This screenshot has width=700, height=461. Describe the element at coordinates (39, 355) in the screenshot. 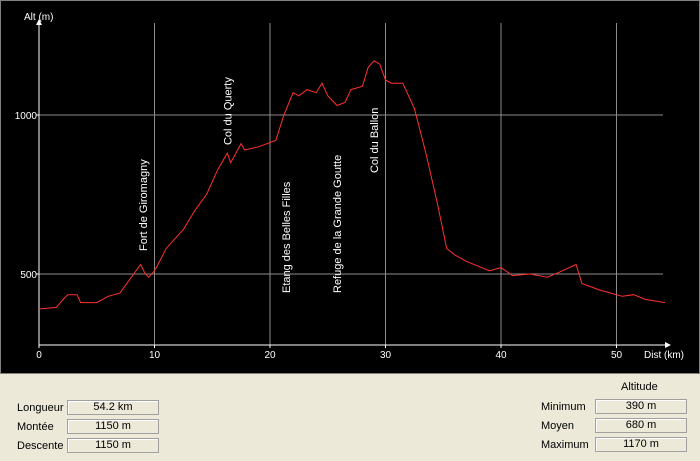

I see `x-tick-label: 0` at that location.